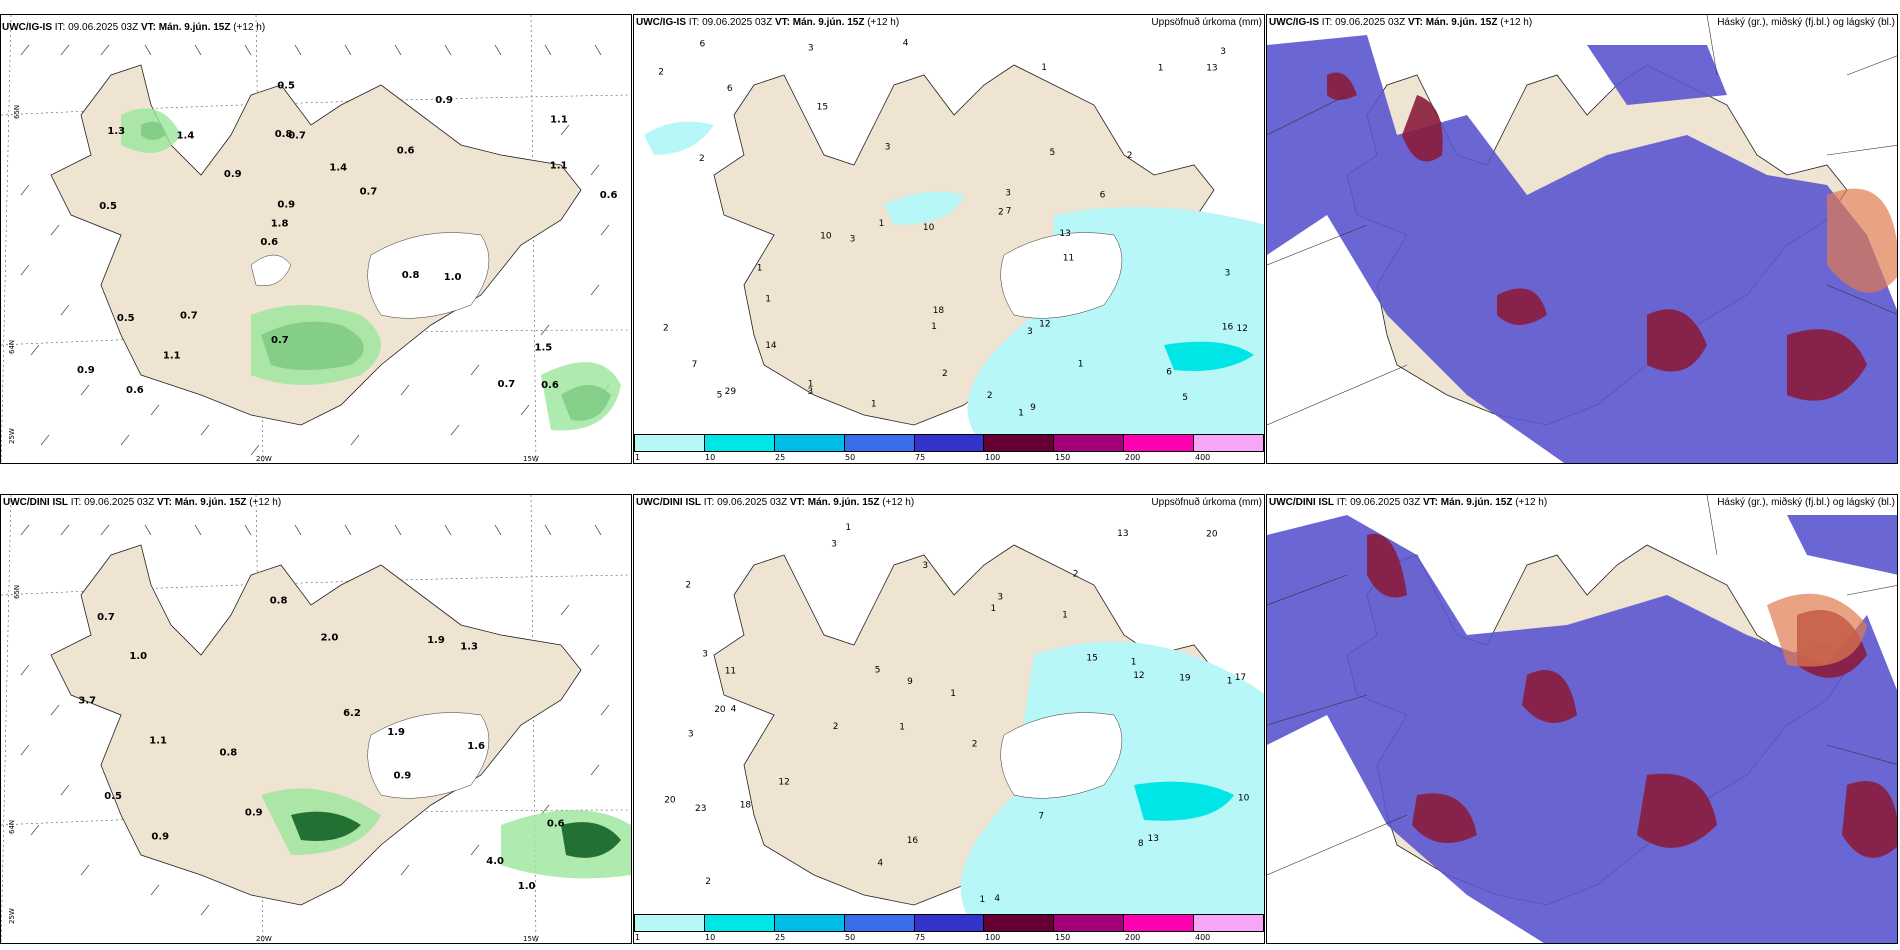 The height and width of the screenshot is (950, 1900). What do you see at coordinates (186, 136) in the screenshot?
I see `map-value-label: 1.4` at bounding box center [186, 136].